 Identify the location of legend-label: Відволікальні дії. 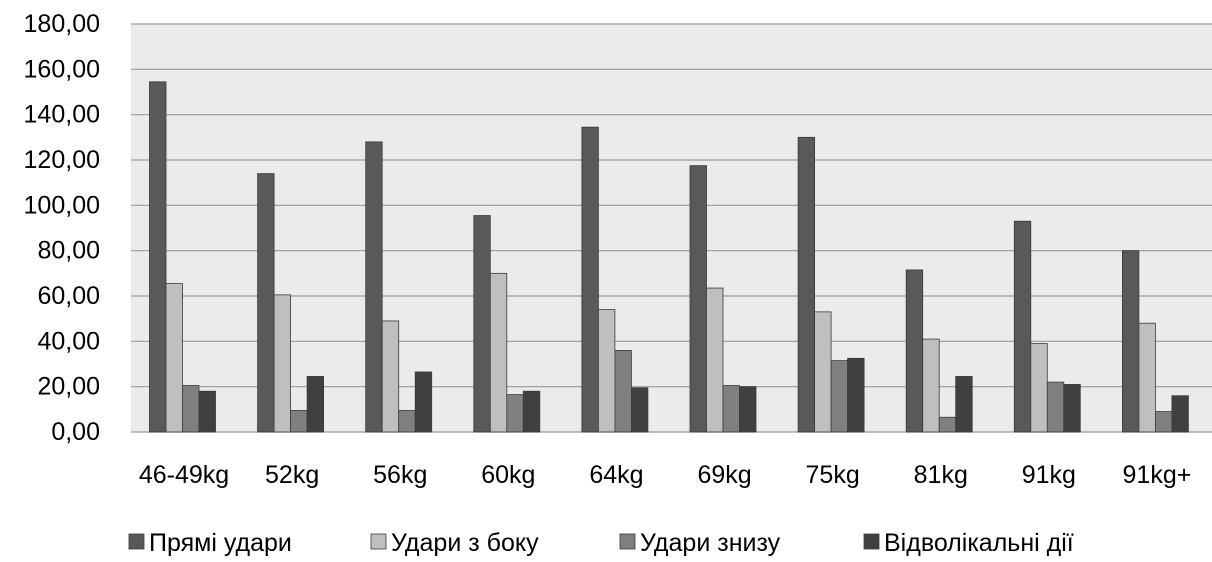
(979, 543).